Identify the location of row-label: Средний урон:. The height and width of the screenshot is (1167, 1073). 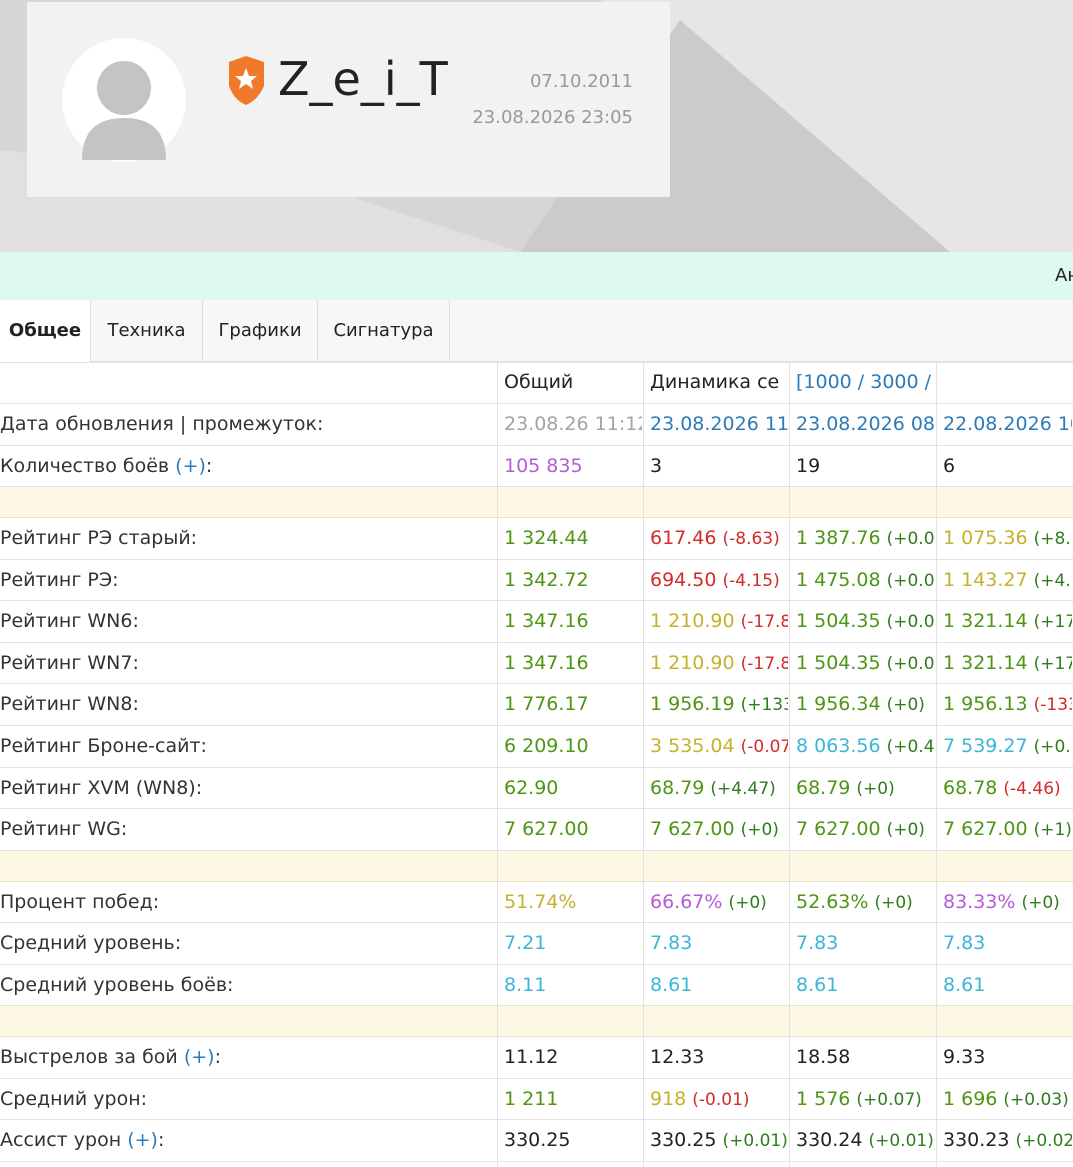
(248, 1099).